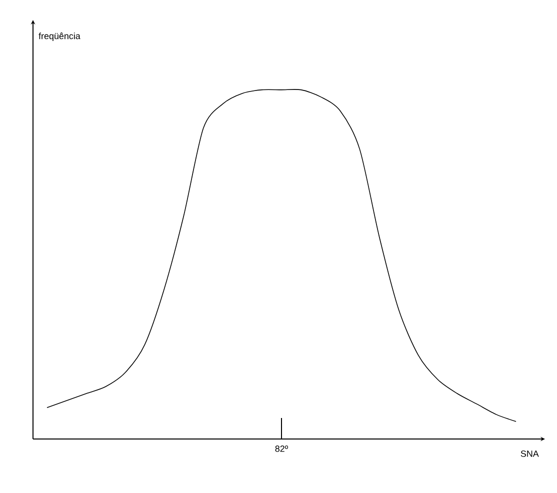  I want to click on text: freqüência, so click(59, 36).